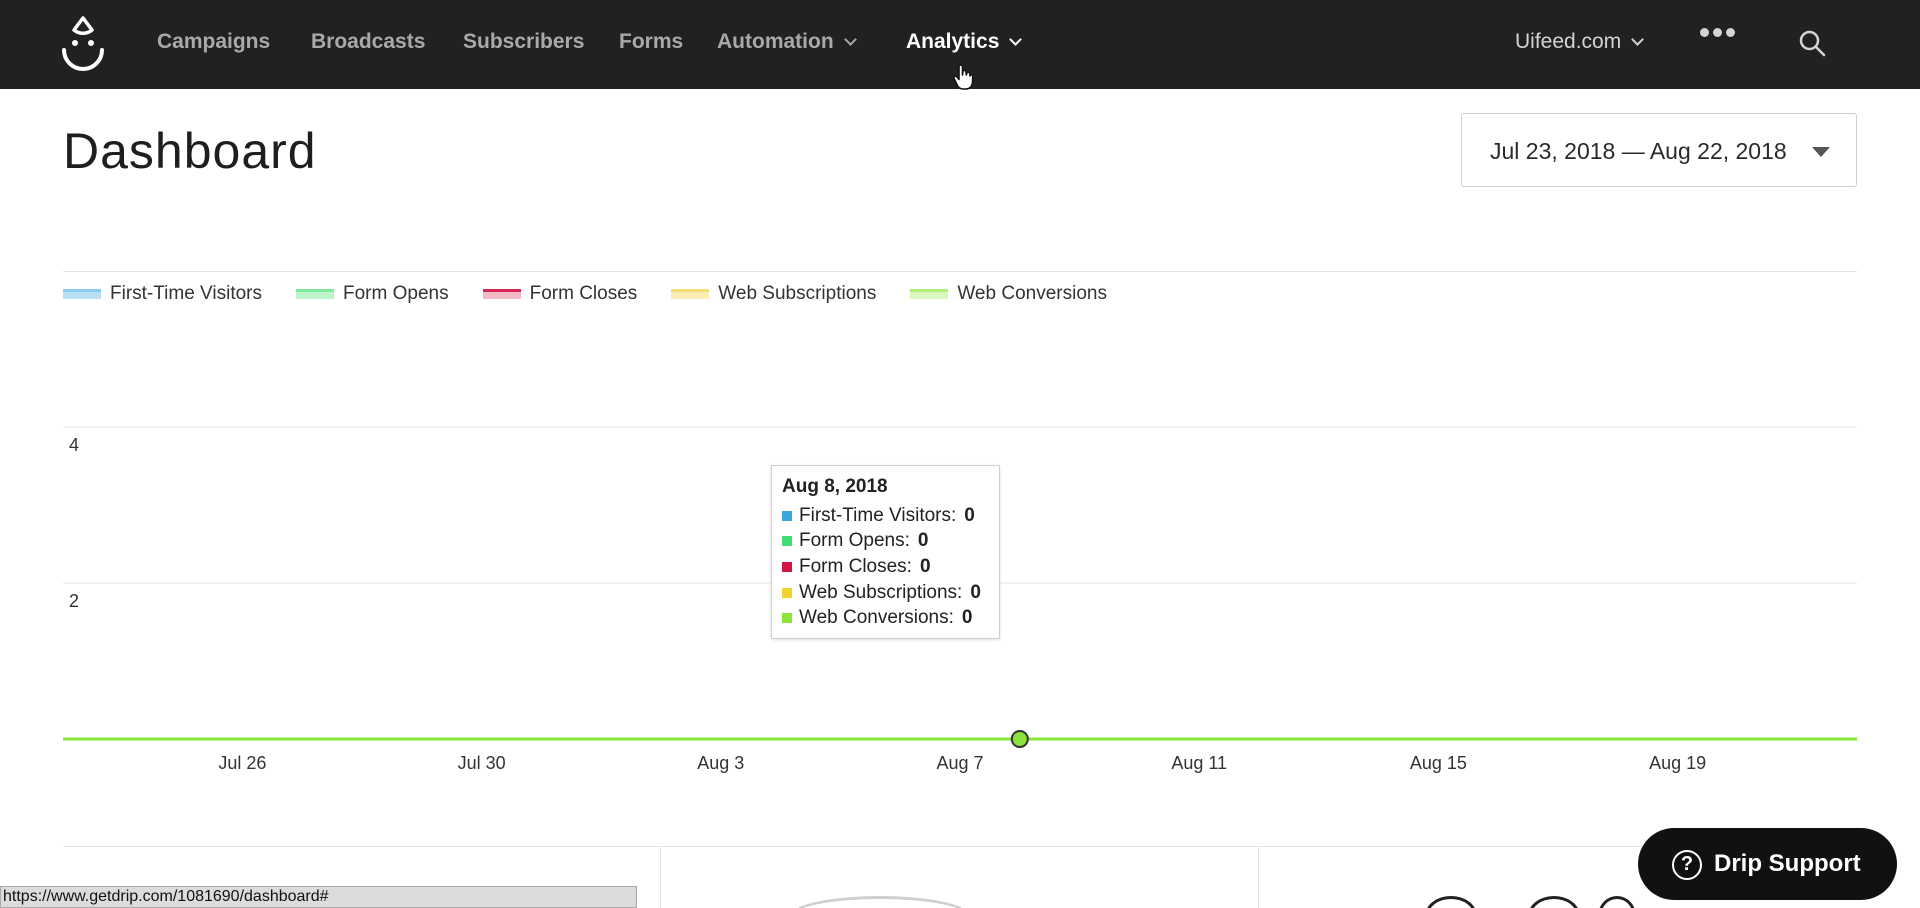  Describe the element at coordinates (953, 41) in the screenshot. I see `nav-analytics-label: Analytics` at that location.